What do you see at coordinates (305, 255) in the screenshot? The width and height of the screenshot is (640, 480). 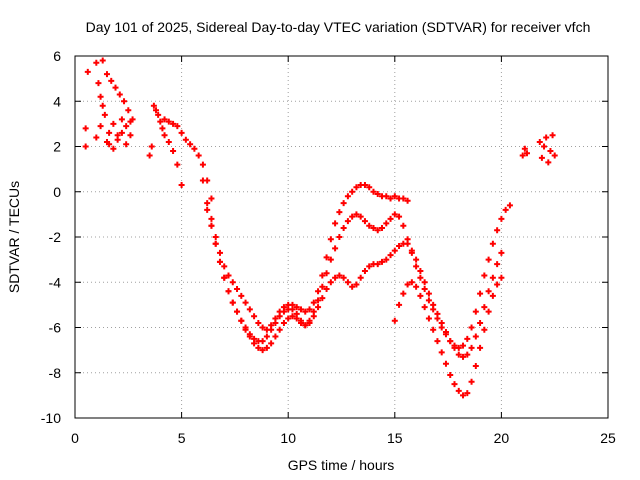 I see `series-track-f` at bounding box center [305, 255].